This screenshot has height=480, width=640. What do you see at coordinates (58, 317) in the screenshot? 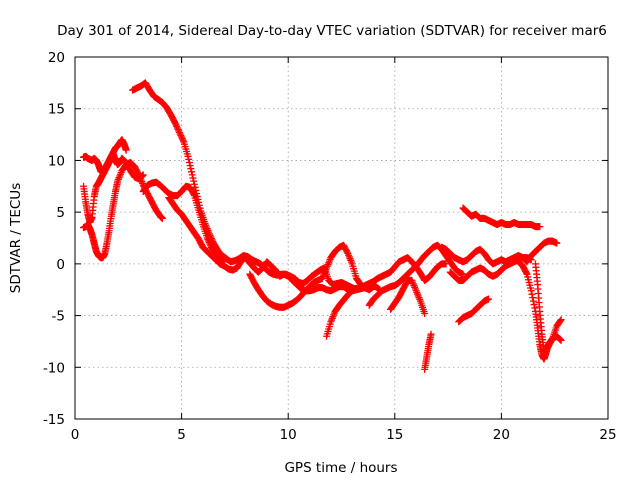
I see `y-tick-label: -5` at bounding box center [58, 317].